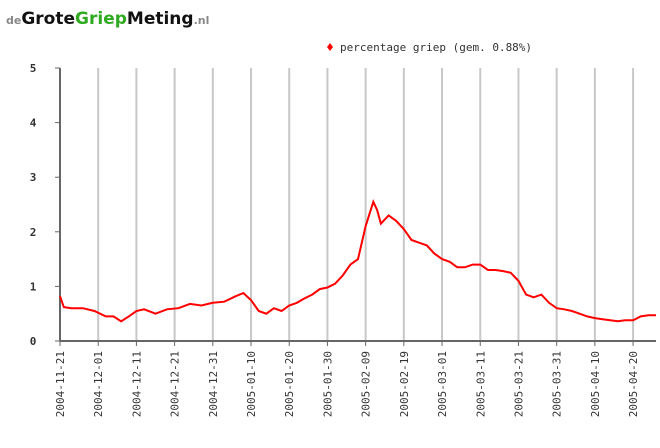 This screenshot has width=660, height=448. What do you see at coordinates (33, 68) in the screenshot?
I see `y-tick-label: 5` at bounding box center [33, 68].